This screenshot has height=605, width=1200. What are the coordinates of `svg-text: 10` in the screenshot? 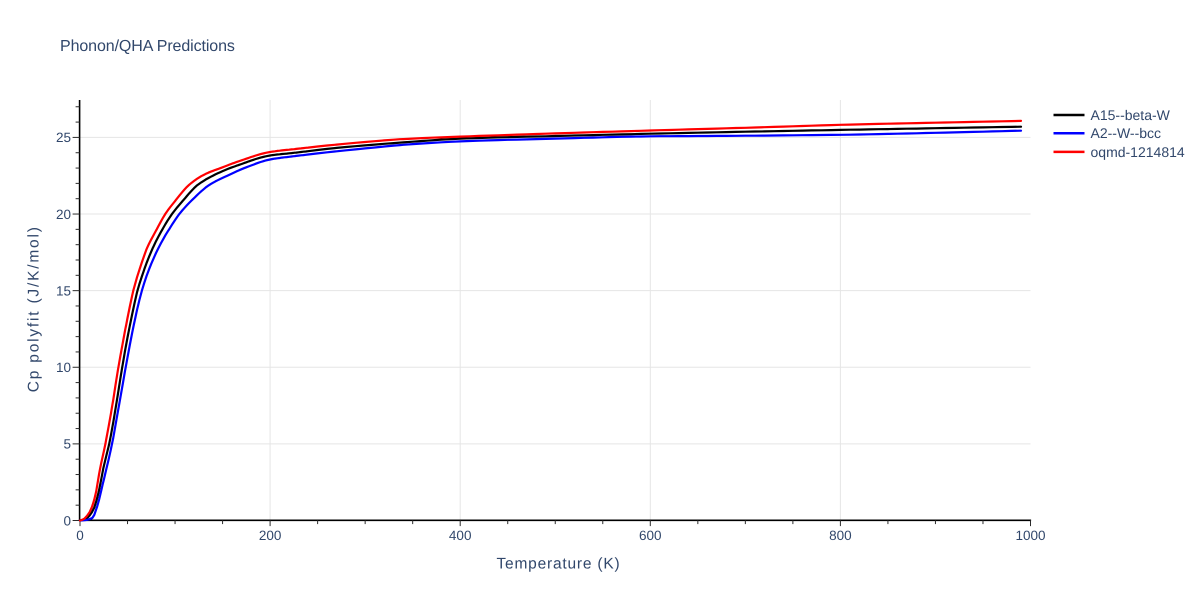 It's located at (63, 367).